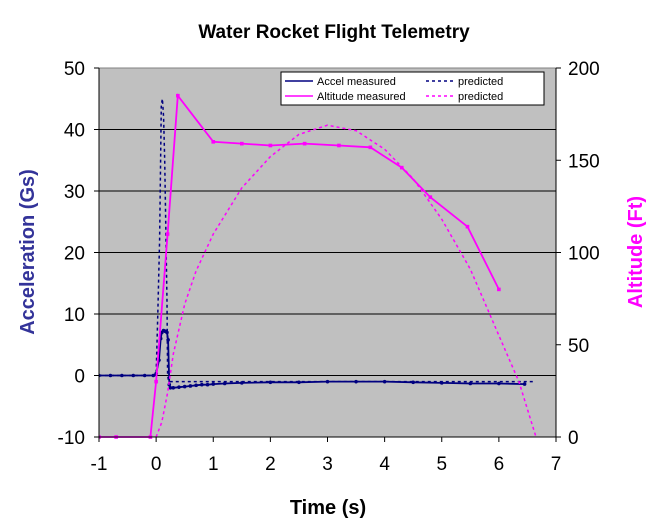 This screenshot has height=525, width=667. Describe the element at coordinates (79, 377) in the screenshot. I see `y-left-tick-label: 0` at that location.